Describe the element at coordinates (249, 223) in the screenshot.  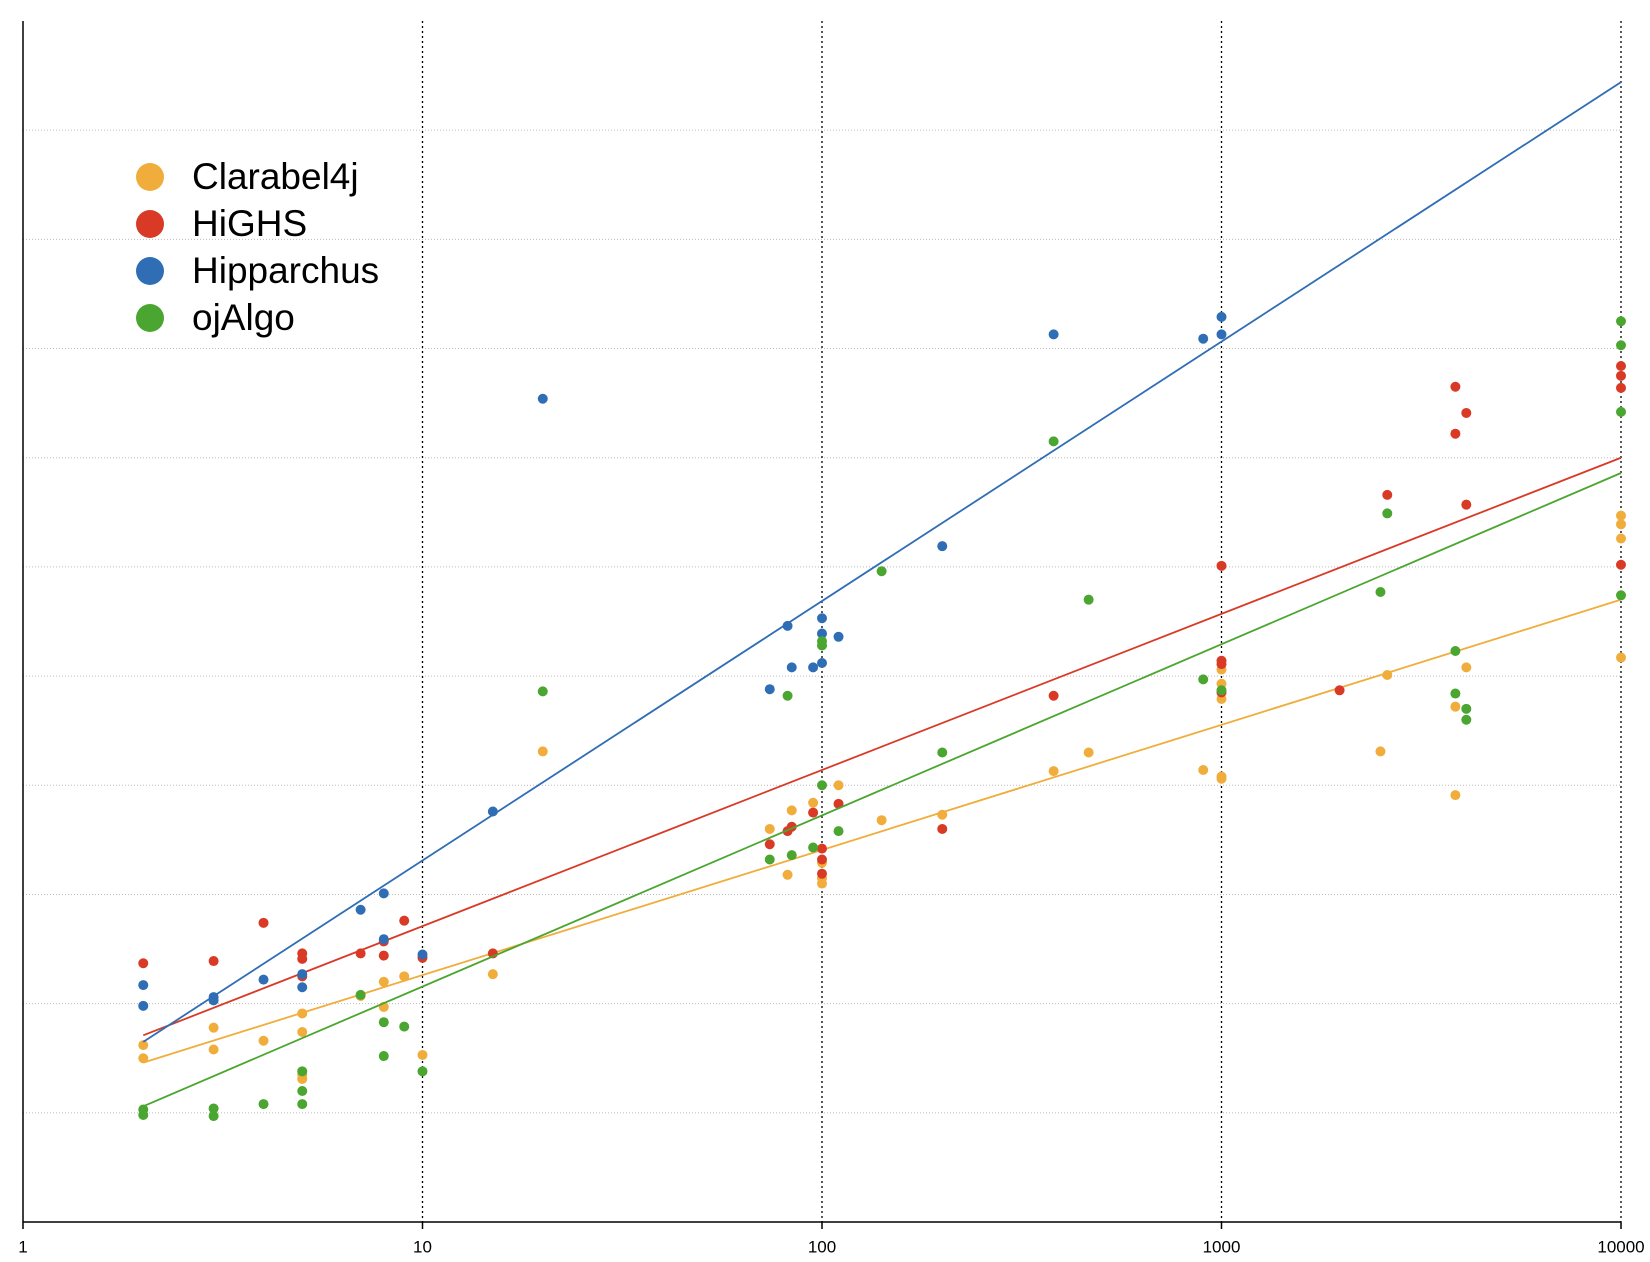
I see `legend-label: HiGHS` at that location.